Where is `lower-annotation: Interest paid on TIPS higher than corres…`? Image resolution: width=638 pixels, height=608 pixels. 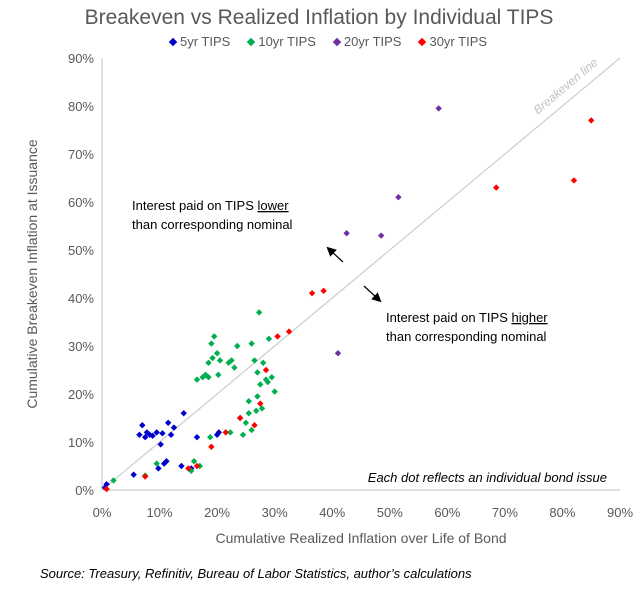
lower-annotation: Interest paid on TIPS higher than corres… is located at coordinates (467, 327).